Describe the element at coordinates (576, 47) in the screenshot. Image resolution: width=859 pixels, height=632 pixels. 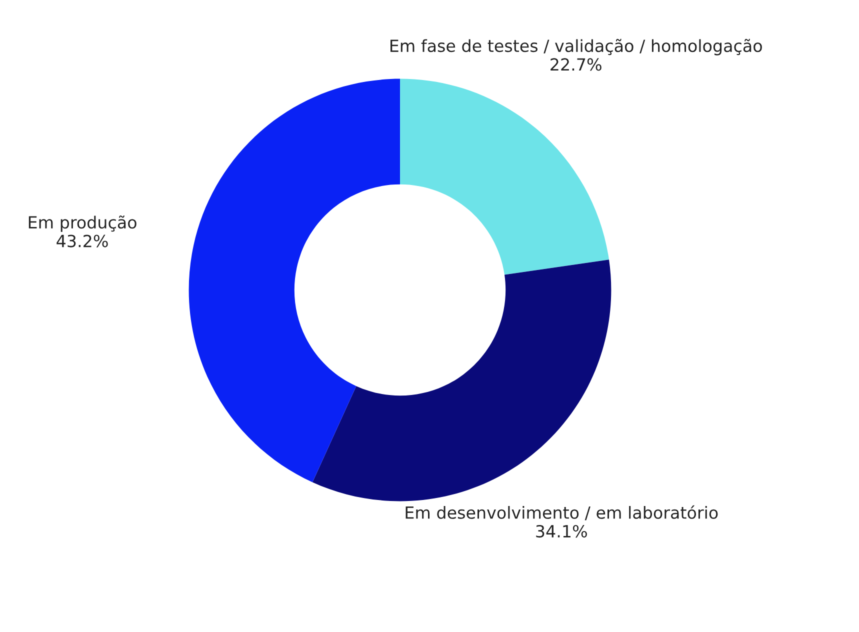
I see `slice-label: Em fase de testes / validação / homologação` at that location.